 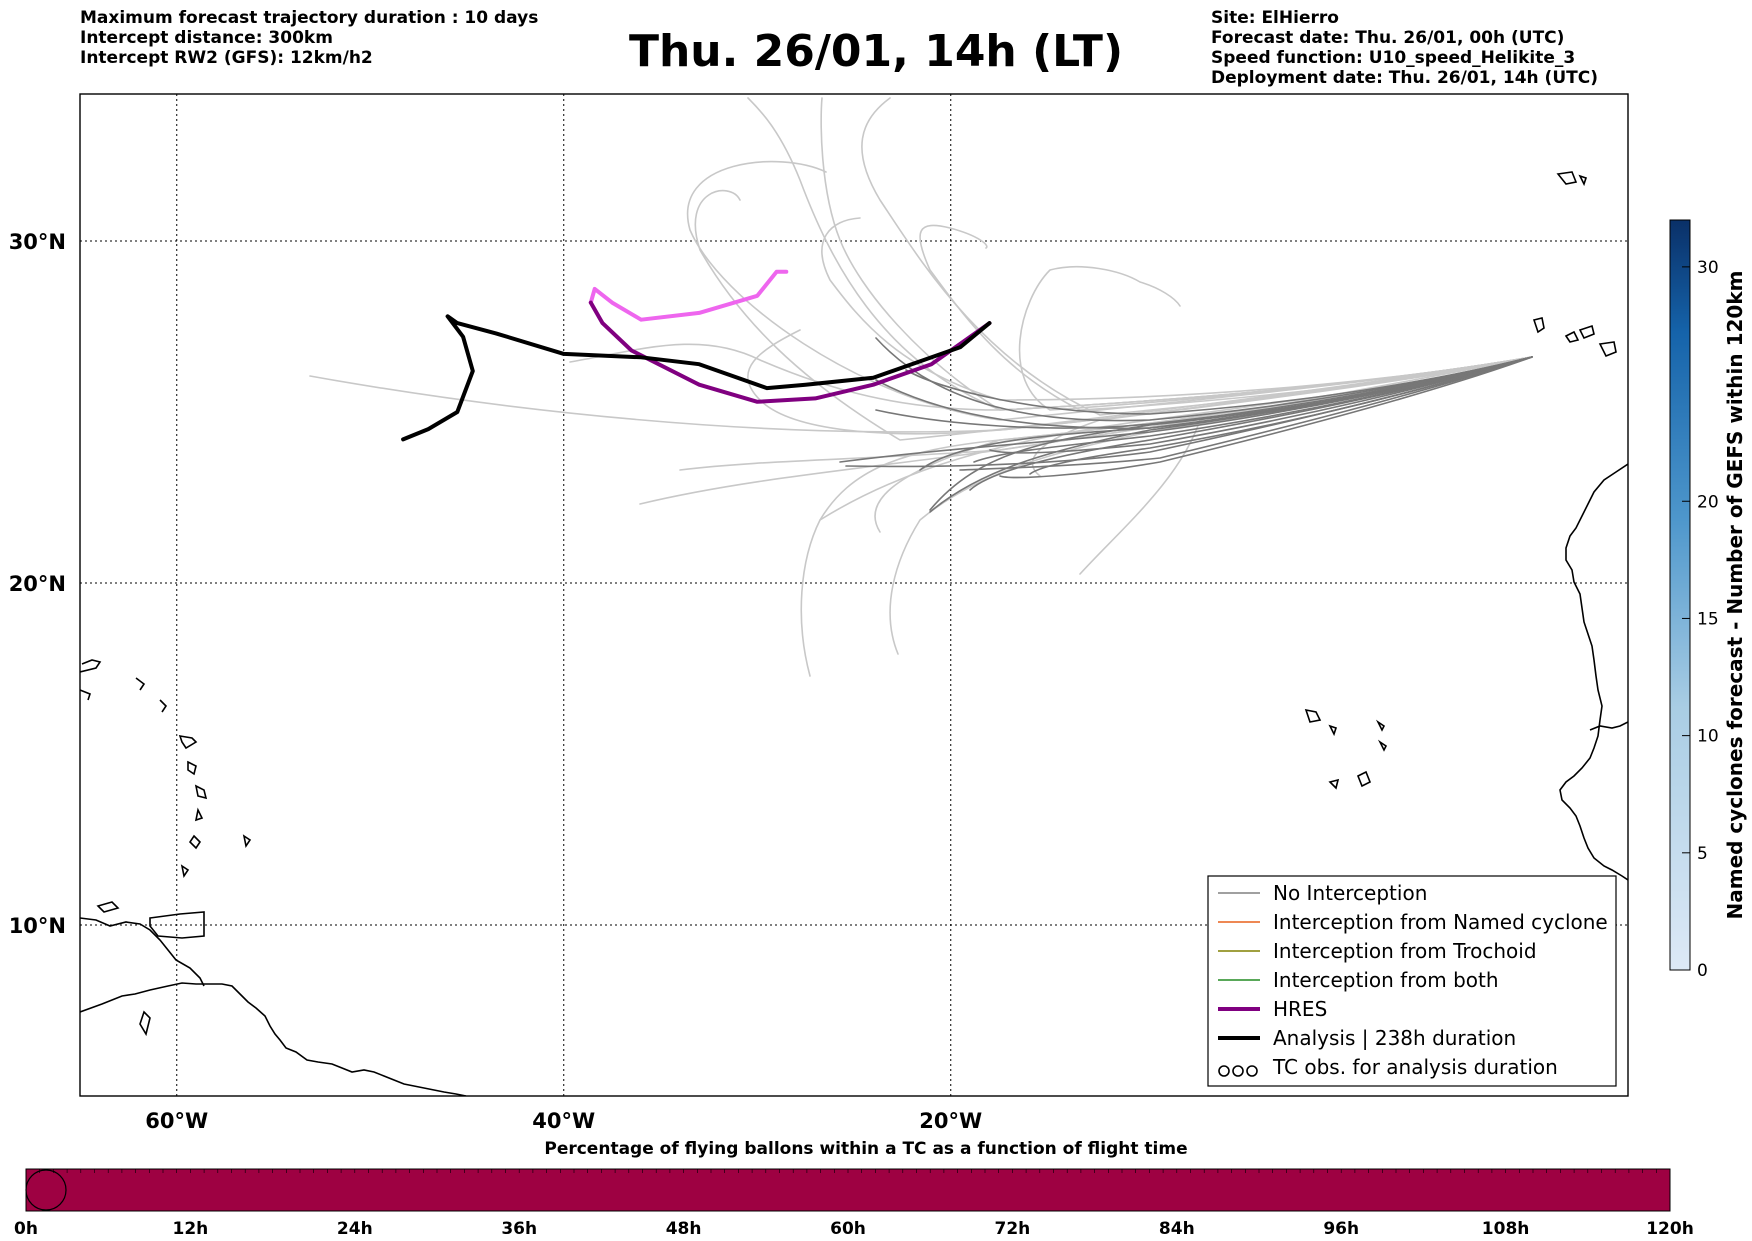 What do you see at coordinates (26, 1229) in the screenshot?
I see `bar-tick-label: 0h` at bounding box center [26, 1229].